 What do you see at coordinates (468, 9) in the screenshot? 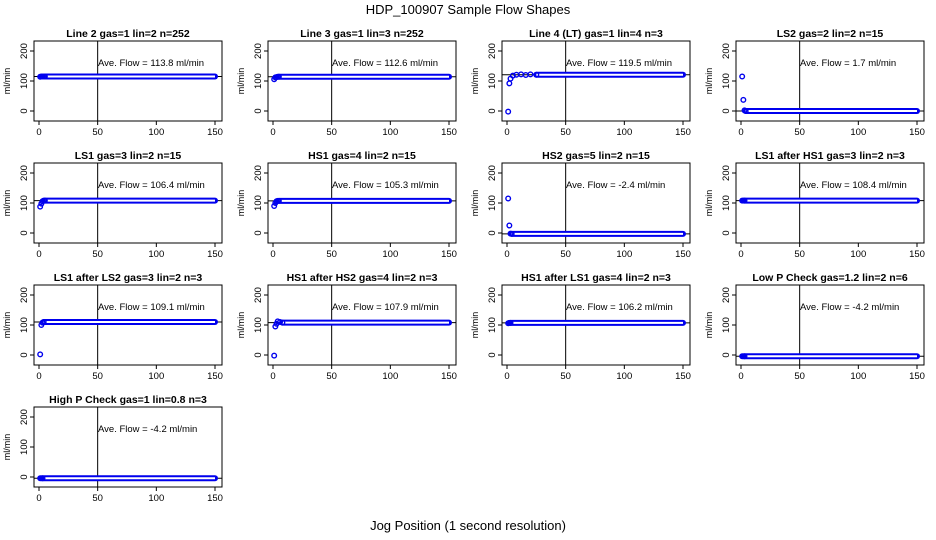
I see `figure-title: HDP_100907 Sample Flow Shapes` at bounding box center [468, 9].